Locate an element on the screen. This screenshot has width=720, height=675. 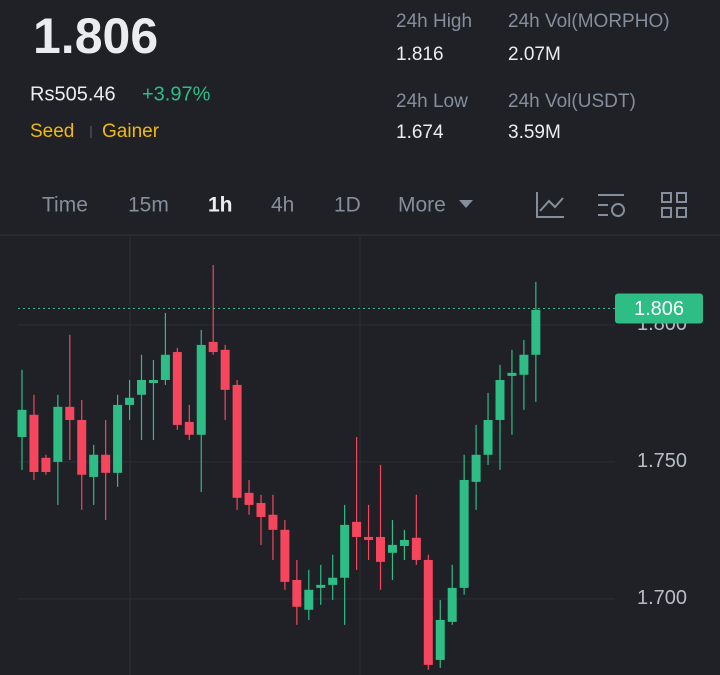
stat-label: 24h Vol(USDT) is located at coordinates (572, 101).